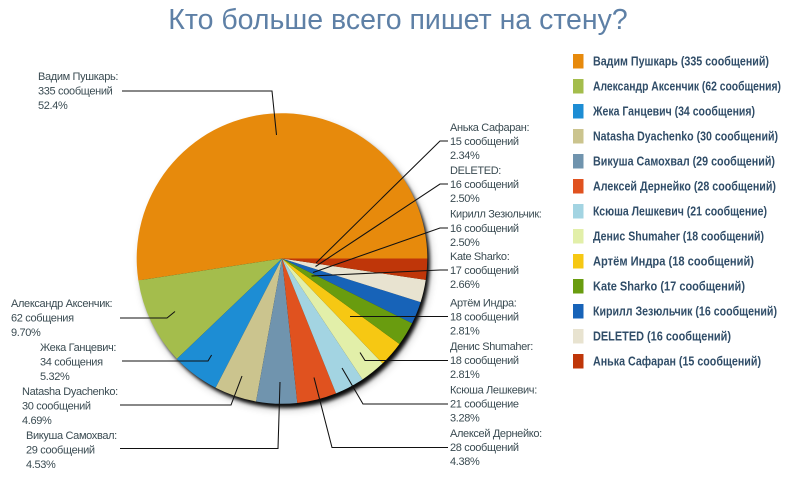 The image size is (800, 500). What do you see at coordinates (678, 237) in the screenshot?
I see `svg-text: Денис Shumaher (18 сообщений)` at bounding box center [678, 237].